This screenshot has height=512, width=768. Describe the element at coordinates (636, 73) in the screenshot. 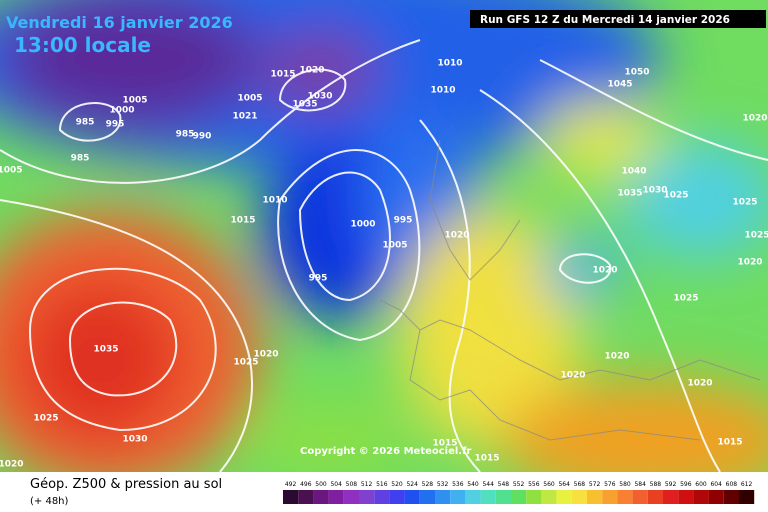

I see `isobar-label: 1050` at that location.